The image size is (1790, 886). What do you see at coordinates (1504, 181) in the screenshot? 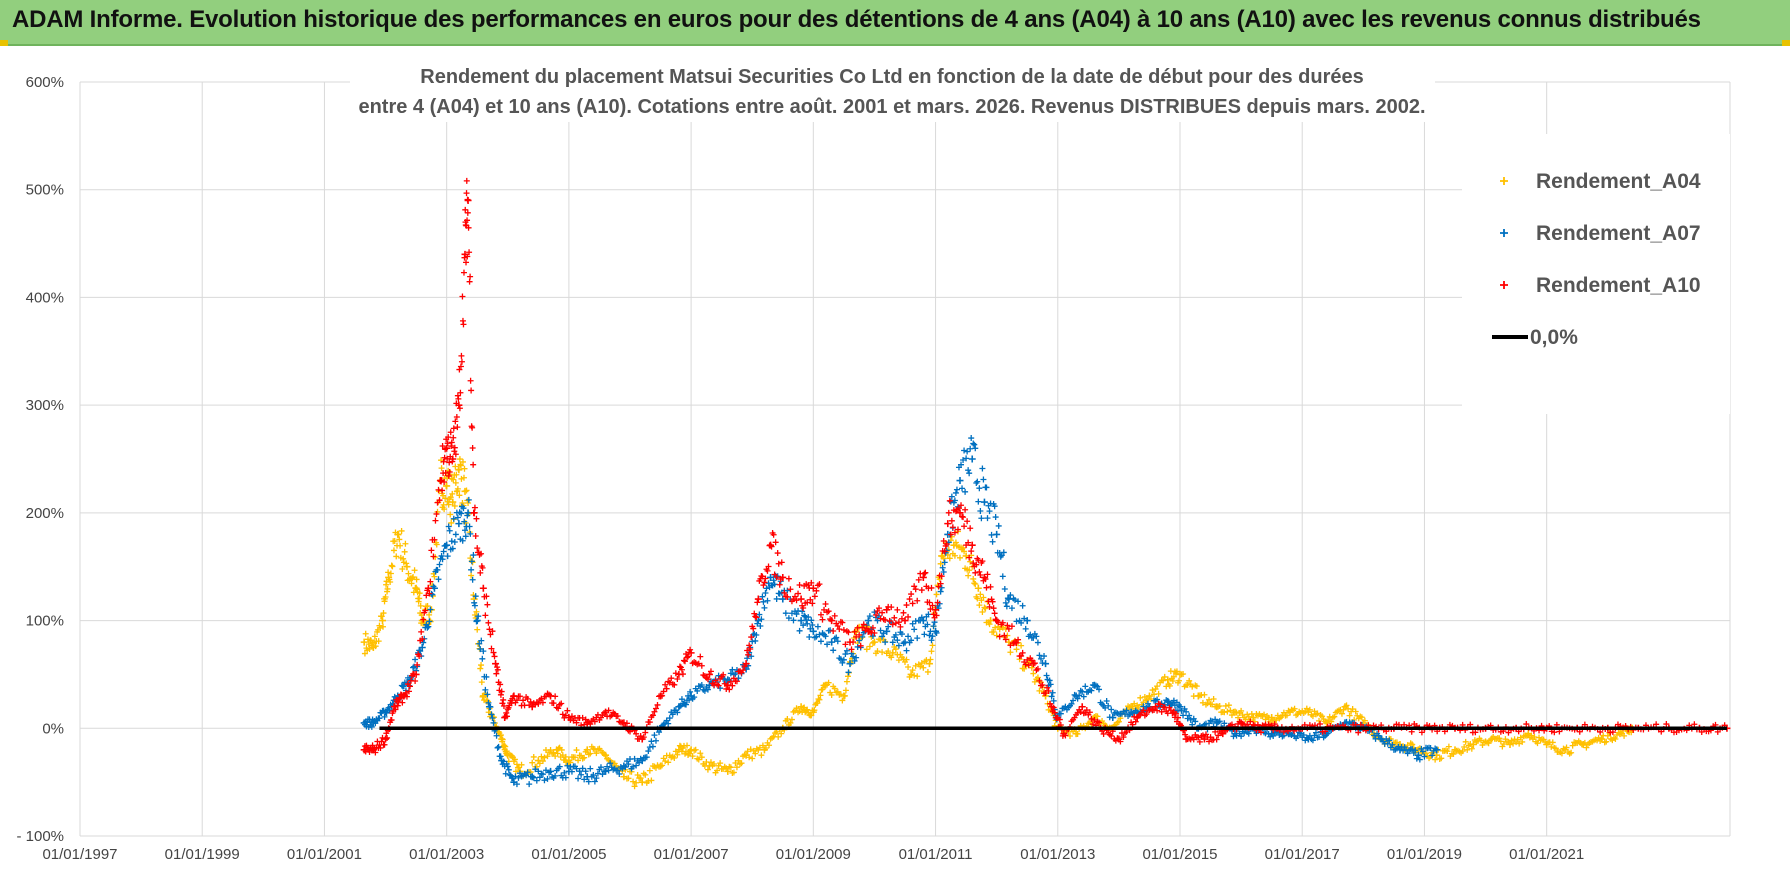
I see `legend-swatch-marker` at bounding box center [1504, 181].